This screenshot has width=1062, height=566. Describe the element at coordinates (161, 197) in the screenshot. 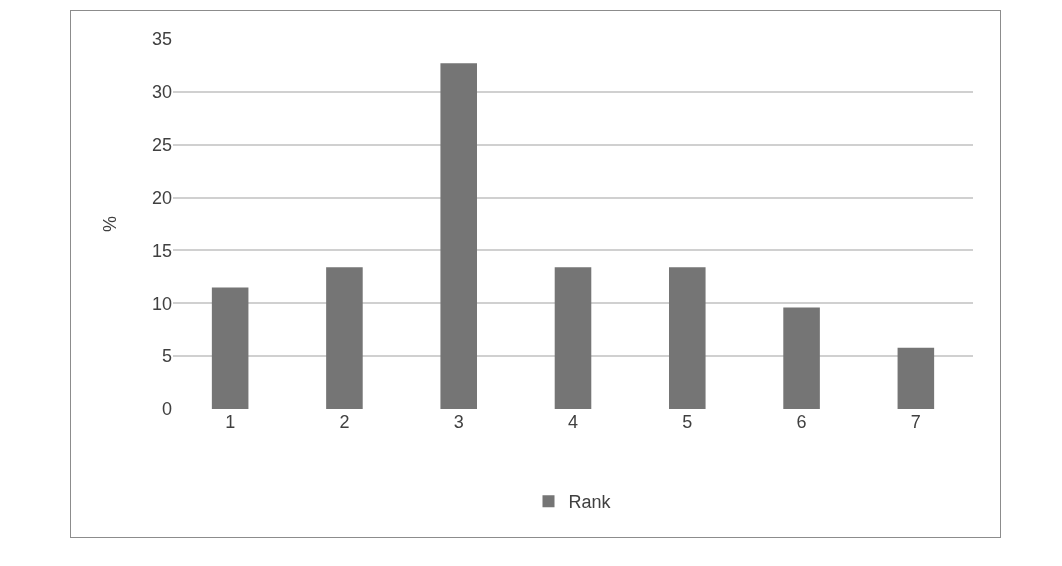

I see `y-tick-label: 20` at that location.